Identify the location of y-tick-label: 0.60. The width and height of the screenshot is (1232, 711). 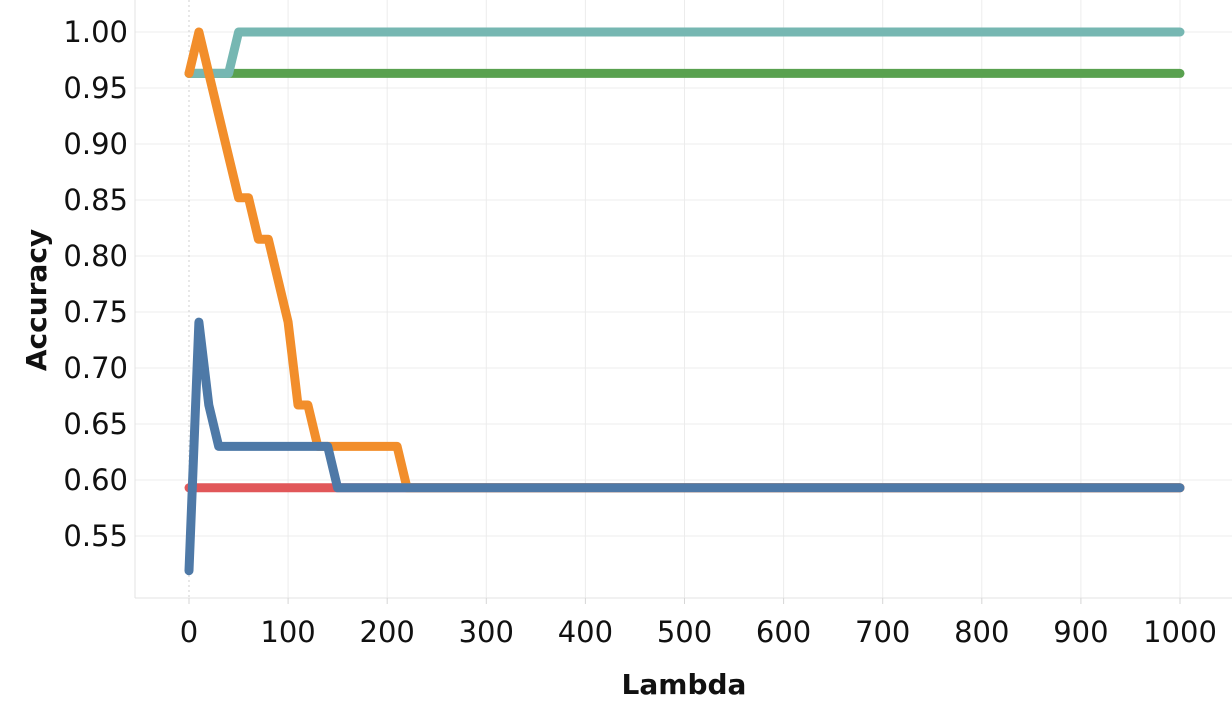
(95, 480).